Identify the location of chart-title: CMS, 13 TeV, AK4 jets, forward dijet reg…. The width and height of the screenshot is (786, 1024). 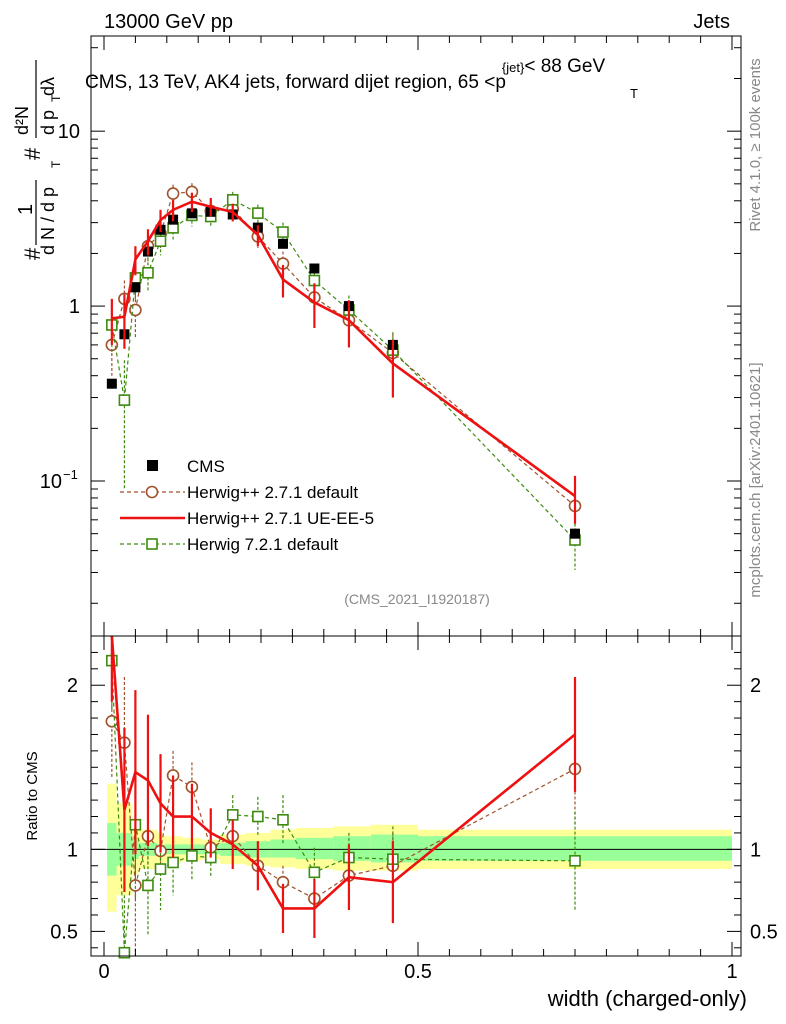
(345, 74).